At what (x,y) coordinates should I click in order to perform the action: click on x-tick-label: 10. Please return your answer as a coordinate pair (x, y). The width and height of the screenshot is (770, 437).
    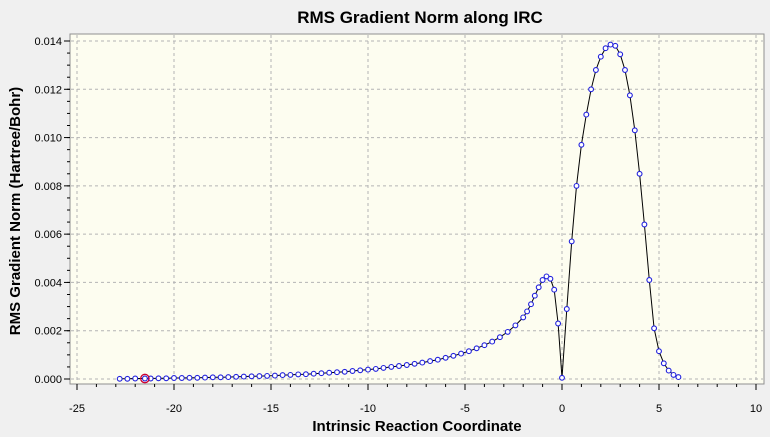
    Looking at the image, I should click on (756, 409).